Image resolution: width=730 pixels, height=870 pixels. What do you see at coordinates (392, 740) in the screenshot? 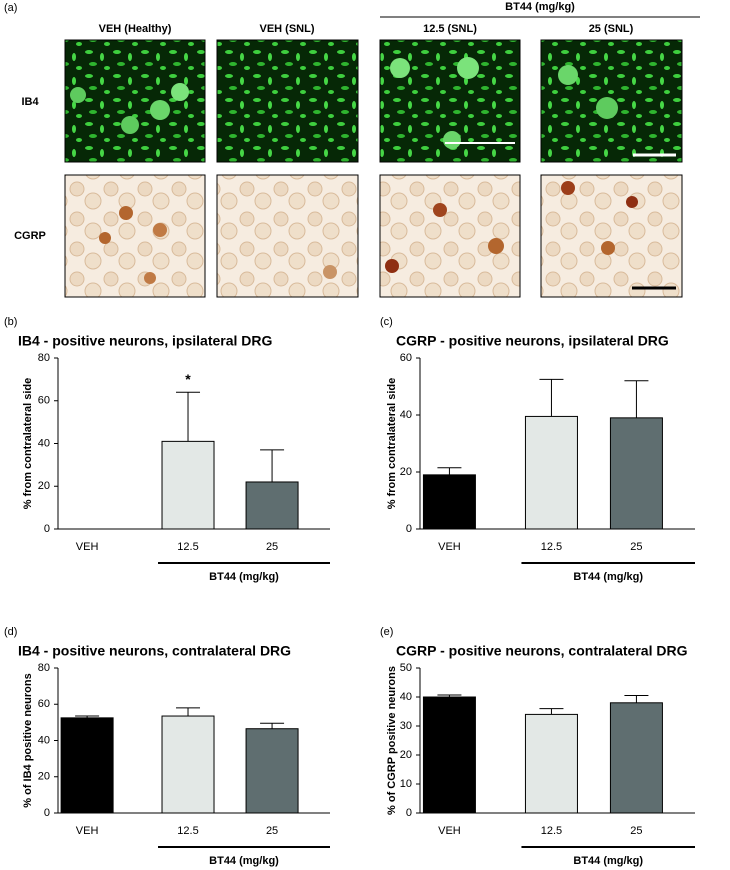
I see `y-axis-label: % of CGRP positive neurons` at bounding box center [392, 740].